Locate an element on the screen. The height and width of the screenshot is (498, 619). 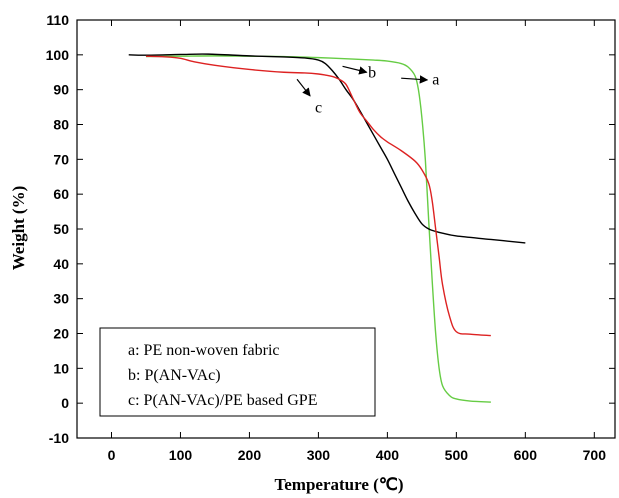
y-tick-label: 20 is located at coordinates (61, 334).